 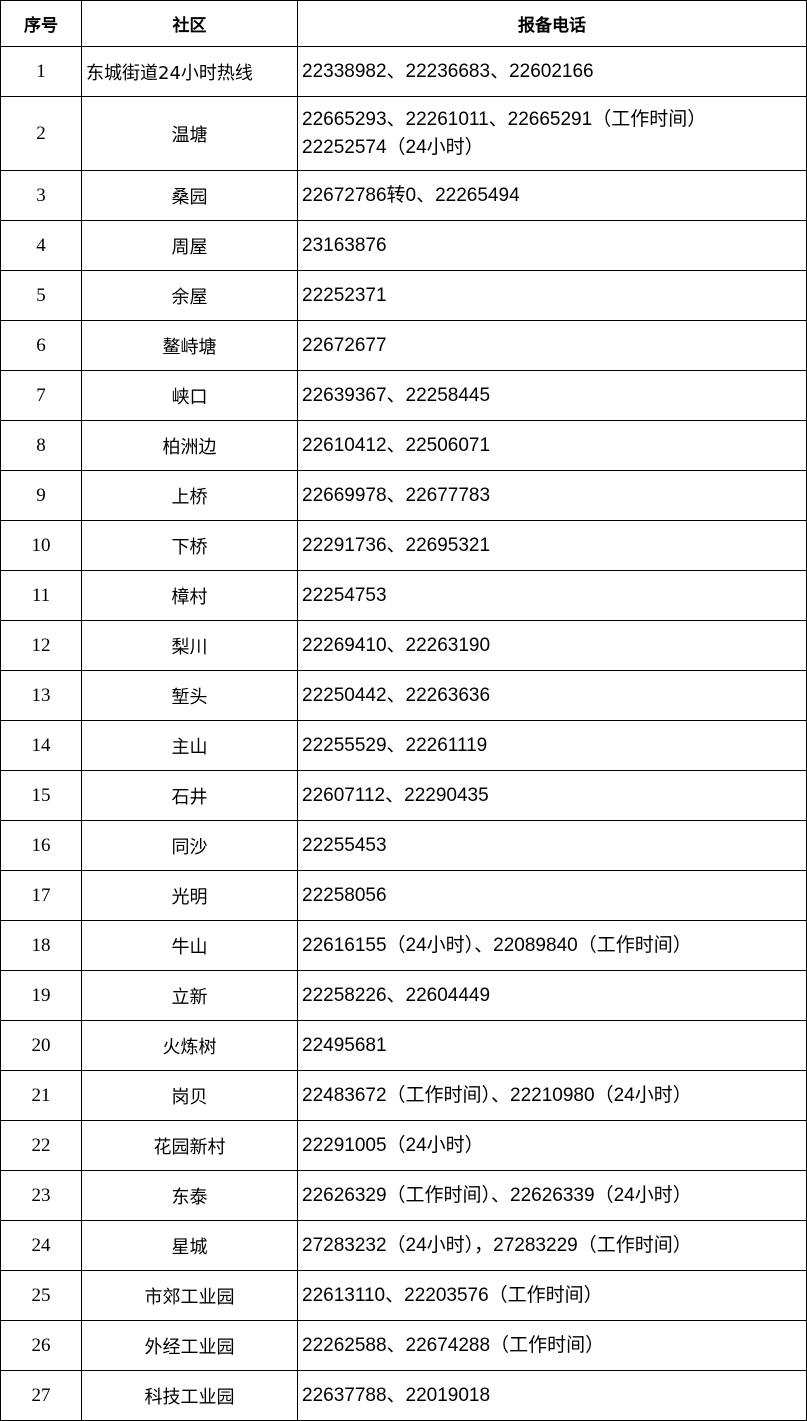 I want to click on phone-numbers: 22495681, so click(x=552, y=1045).